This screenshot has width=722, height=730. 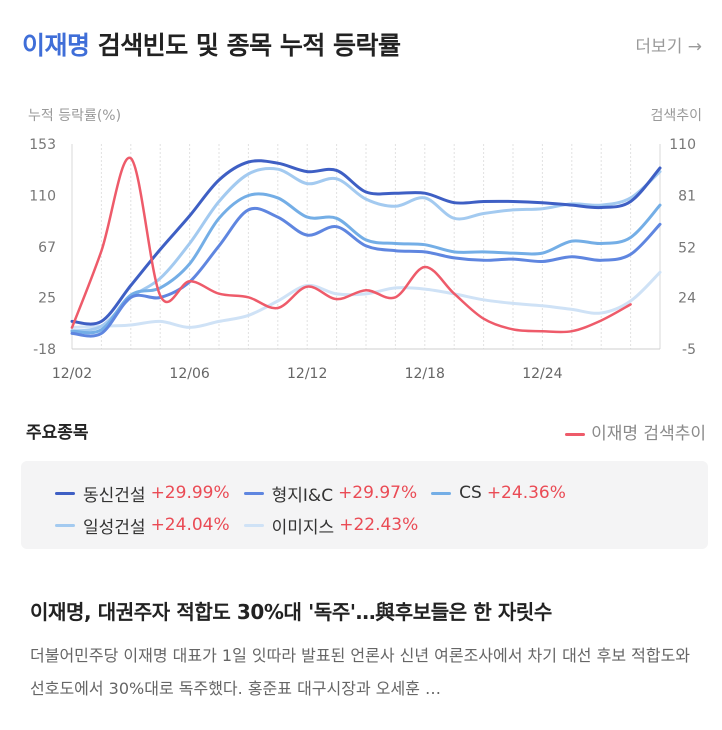 I want to click on legend-item-dongshin: 동신건설 +29.99%, so click(x=142, y=493).